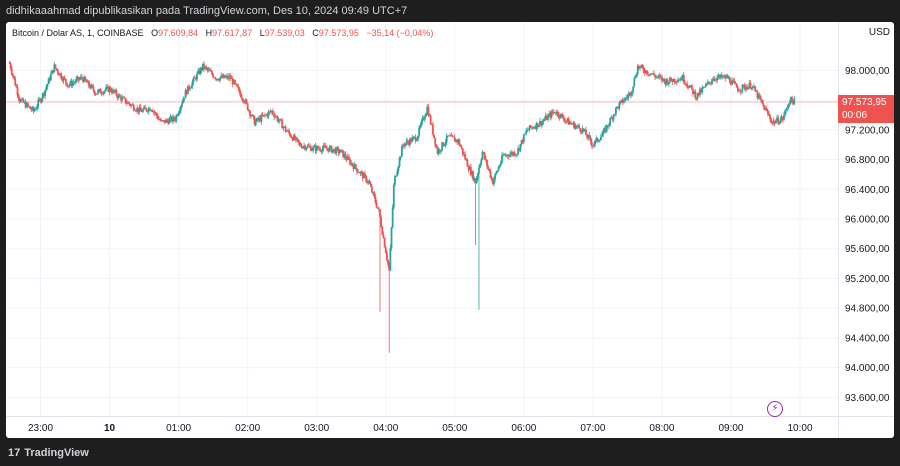 The image size is (900, 466). I want to click on time-tick-label: 10, so click(110, 428).